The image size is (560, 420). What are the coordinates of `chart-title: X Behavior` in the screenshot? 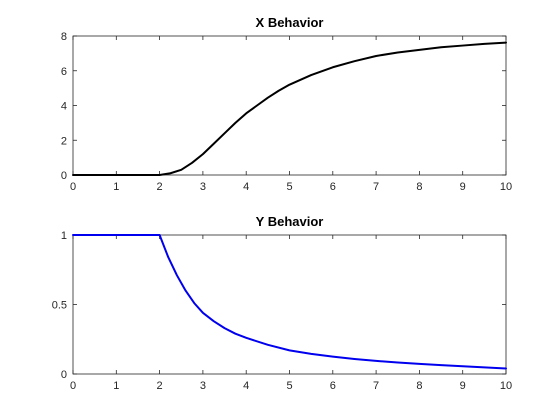 It's located at (290, 22).